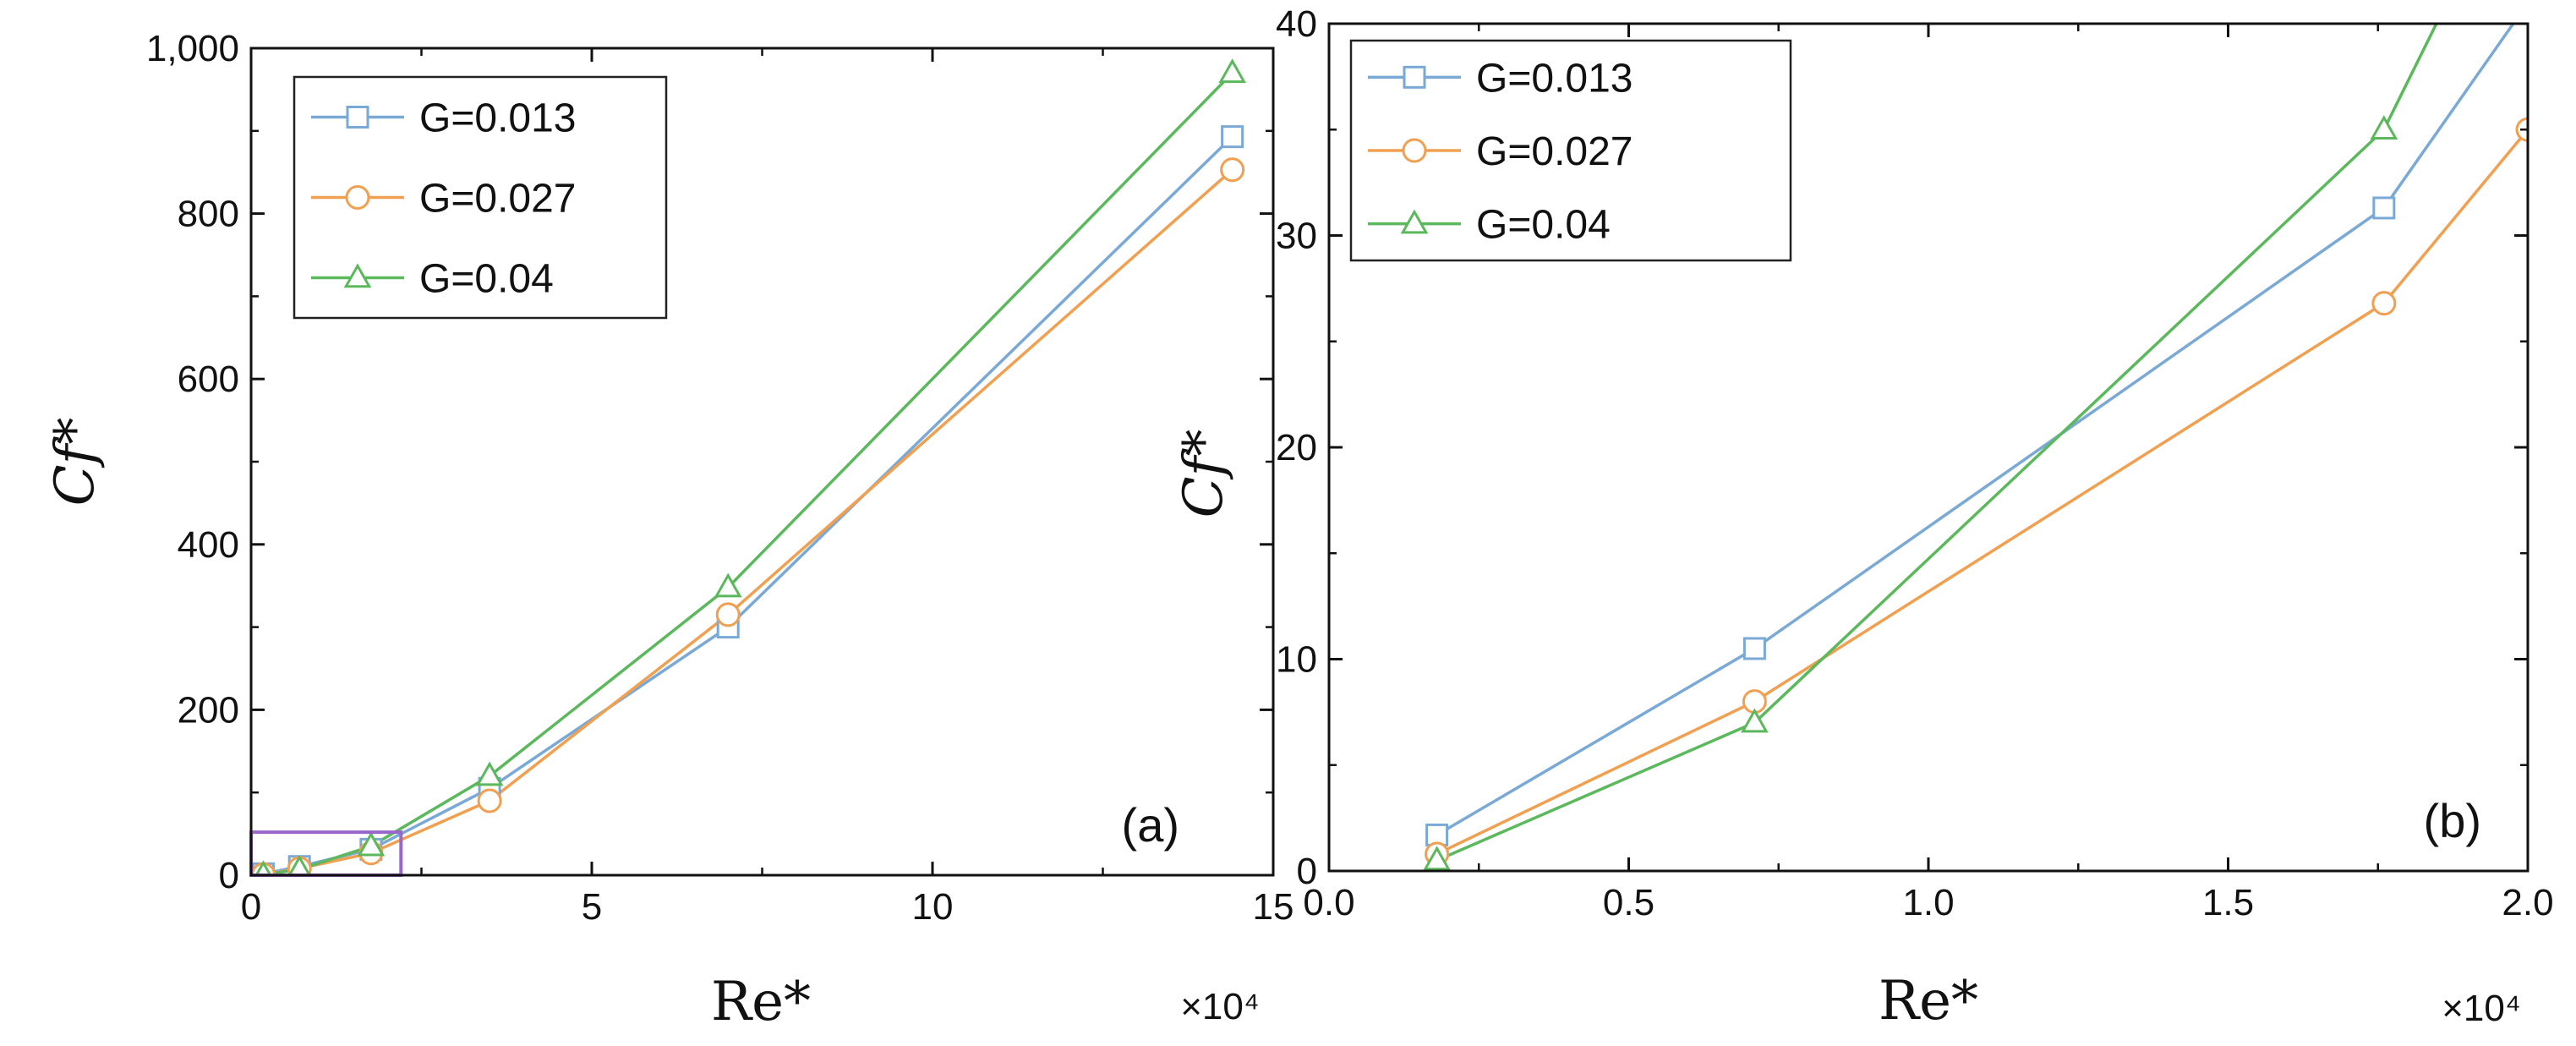 The image size is (2576, 1046). Describe the element at coordinates (208, 379) in the screenshot. I see `y-tick-label: 600` at that location.